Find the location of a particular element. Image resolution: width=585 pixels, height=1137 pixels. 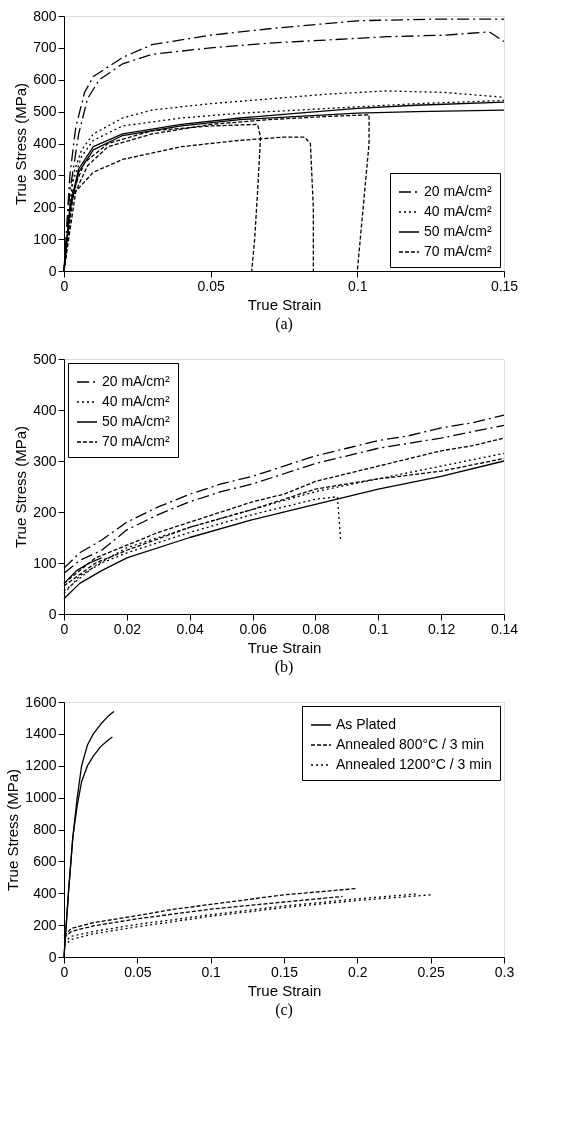

x-tick-label: 0.25 is located at coordinates (431, 971).